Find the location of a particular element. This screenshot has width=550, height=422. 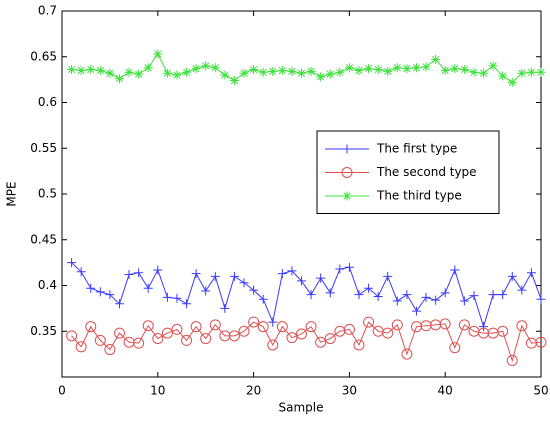

y-tick-label: 0.55 is located at coordinates (43, 148).